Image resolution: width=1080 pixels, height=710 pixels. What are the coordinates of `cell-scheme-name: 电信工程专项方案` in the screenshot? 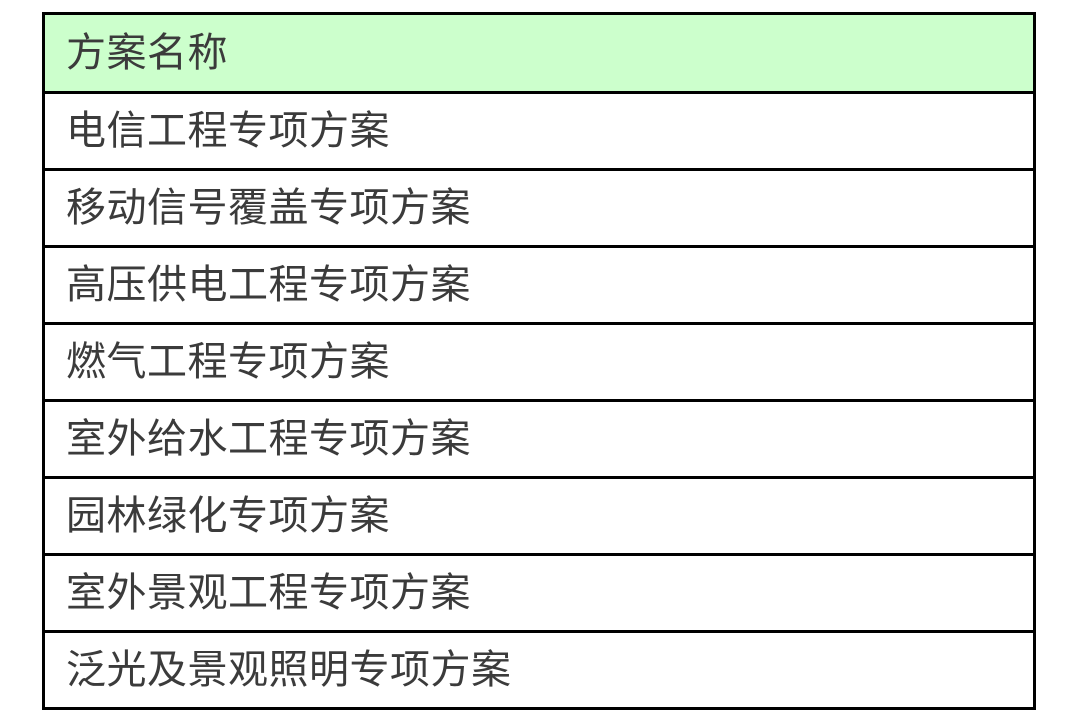 It's located at (539, 131).